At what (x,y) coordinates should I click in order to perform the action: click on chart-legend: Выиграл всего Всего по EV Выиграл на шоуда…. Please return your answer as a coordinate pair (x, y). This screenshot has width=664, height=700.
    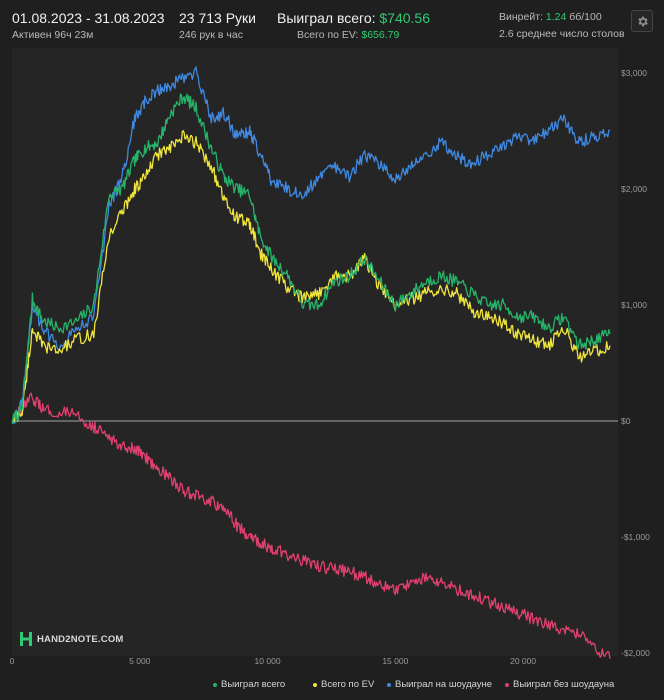
    Looking at the image, I should click on (332, 686).